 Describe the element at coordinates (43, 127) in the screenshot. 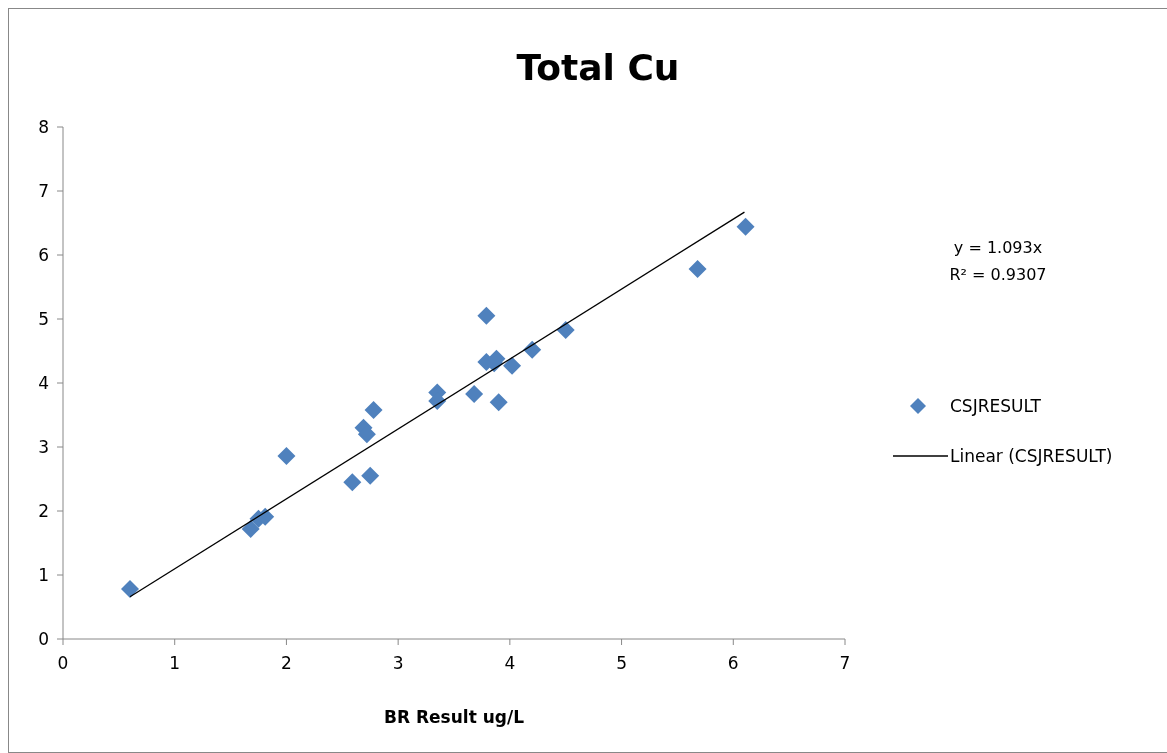

I see `y-tick-label: 8` at that location.